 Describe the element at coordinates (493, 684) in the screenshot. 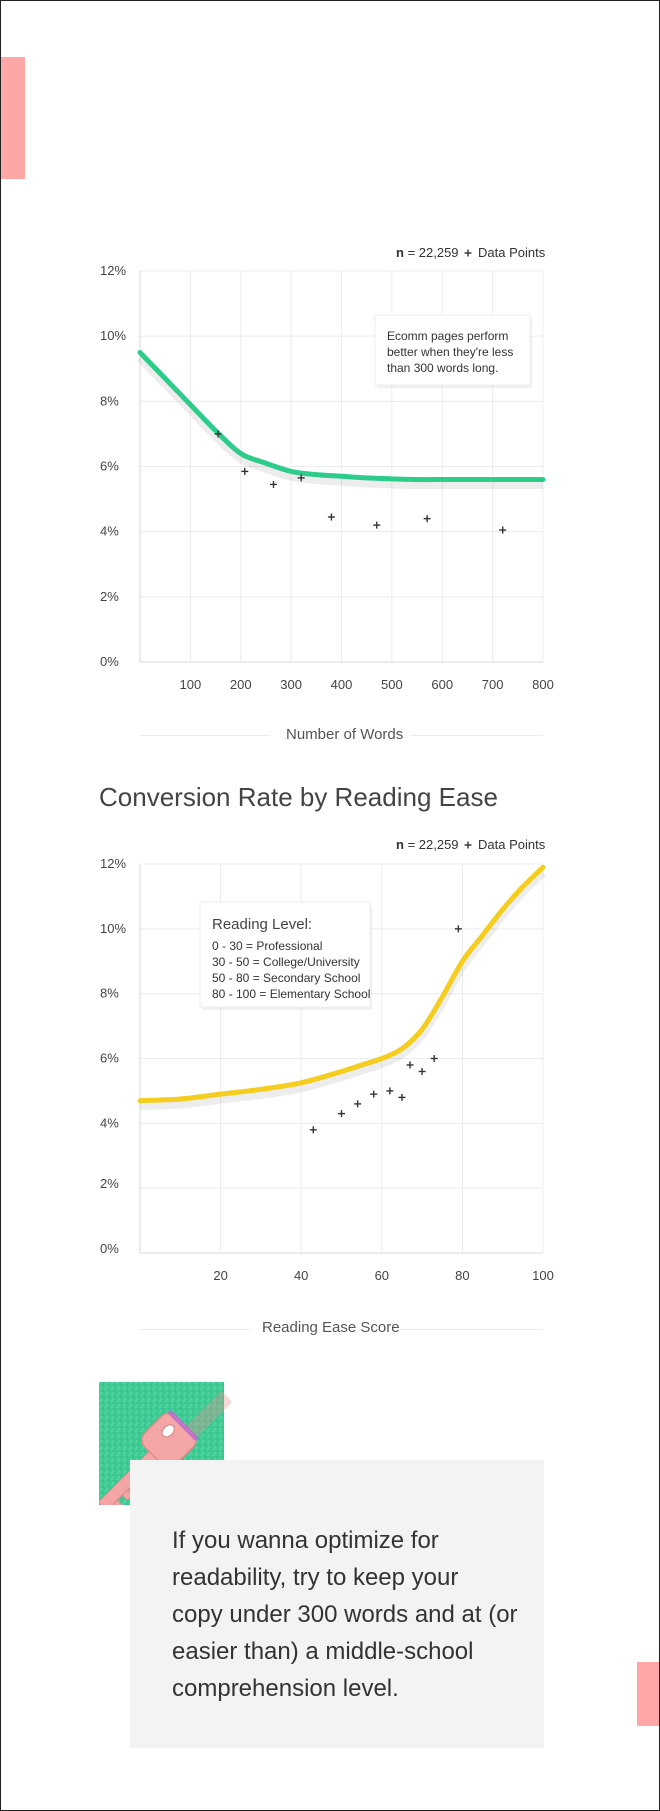

I see `x-tick-label: 700` at that location.